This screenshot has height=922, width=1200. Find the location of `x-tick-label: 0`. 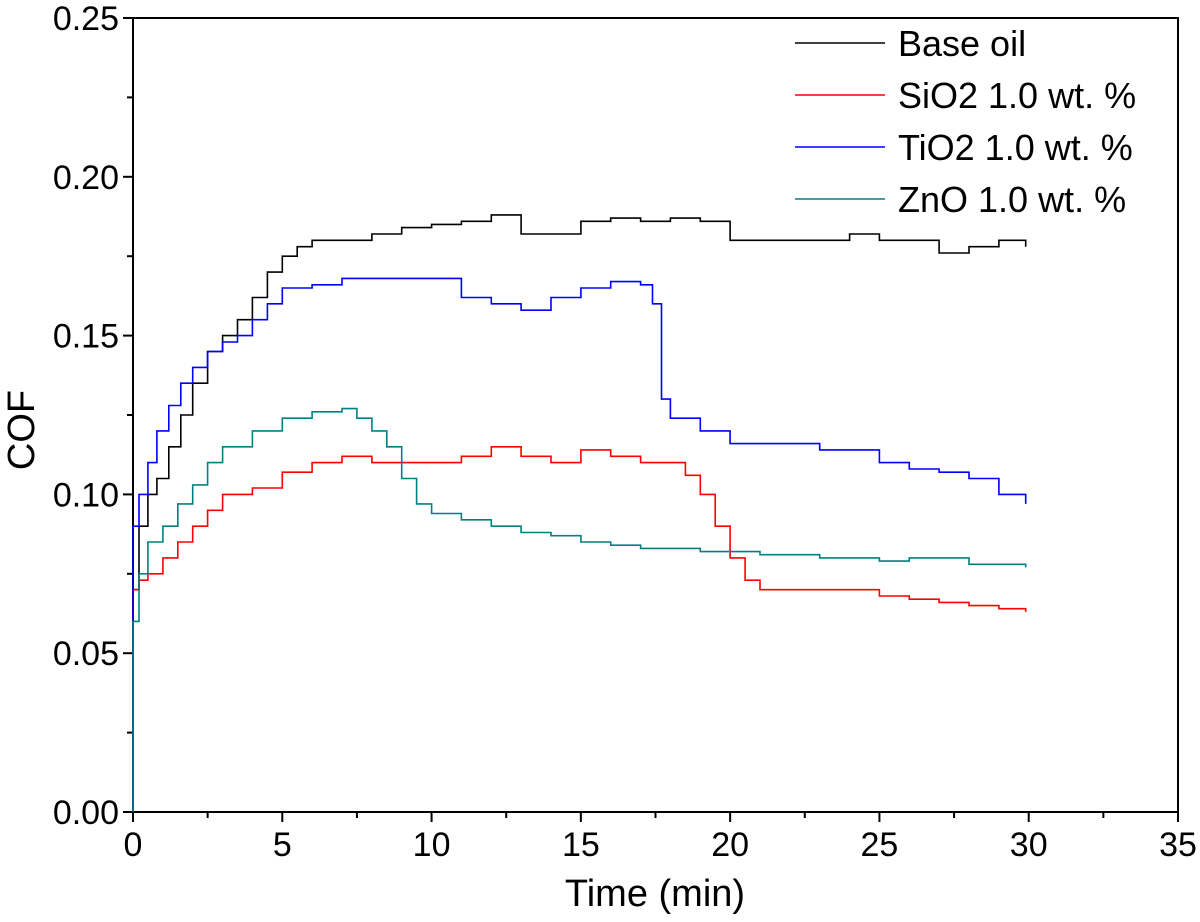

x-tick-label: 0 is located at coordinates (133, 845).